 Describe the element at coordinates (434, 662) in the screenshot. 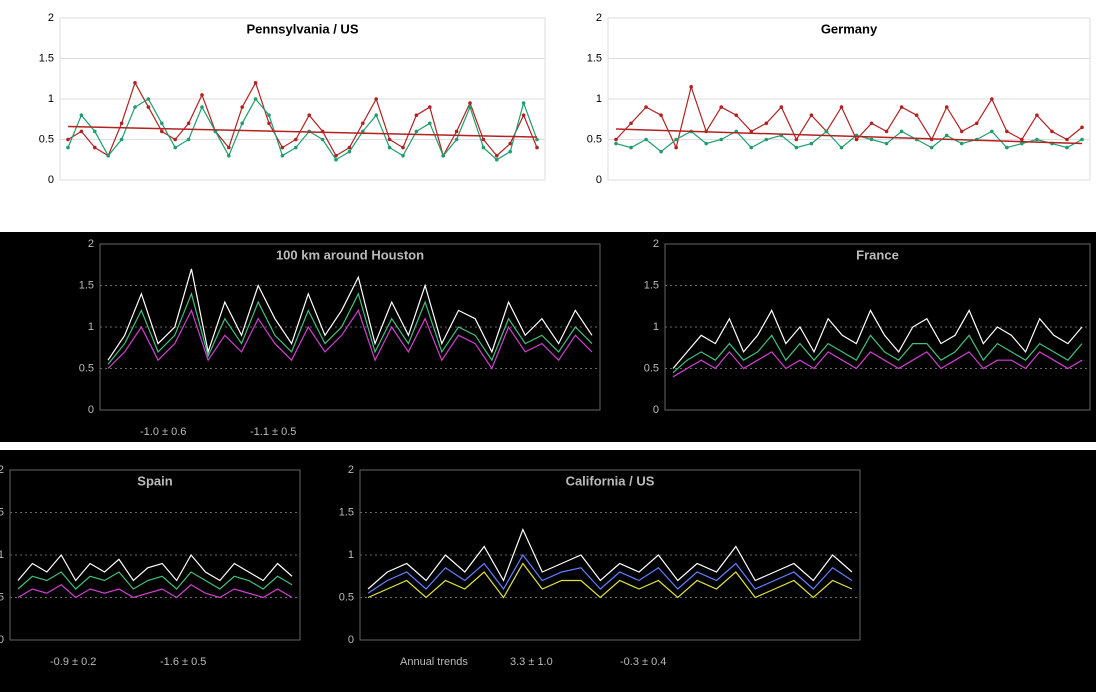

I see `annotation: Annual trends` at that location.